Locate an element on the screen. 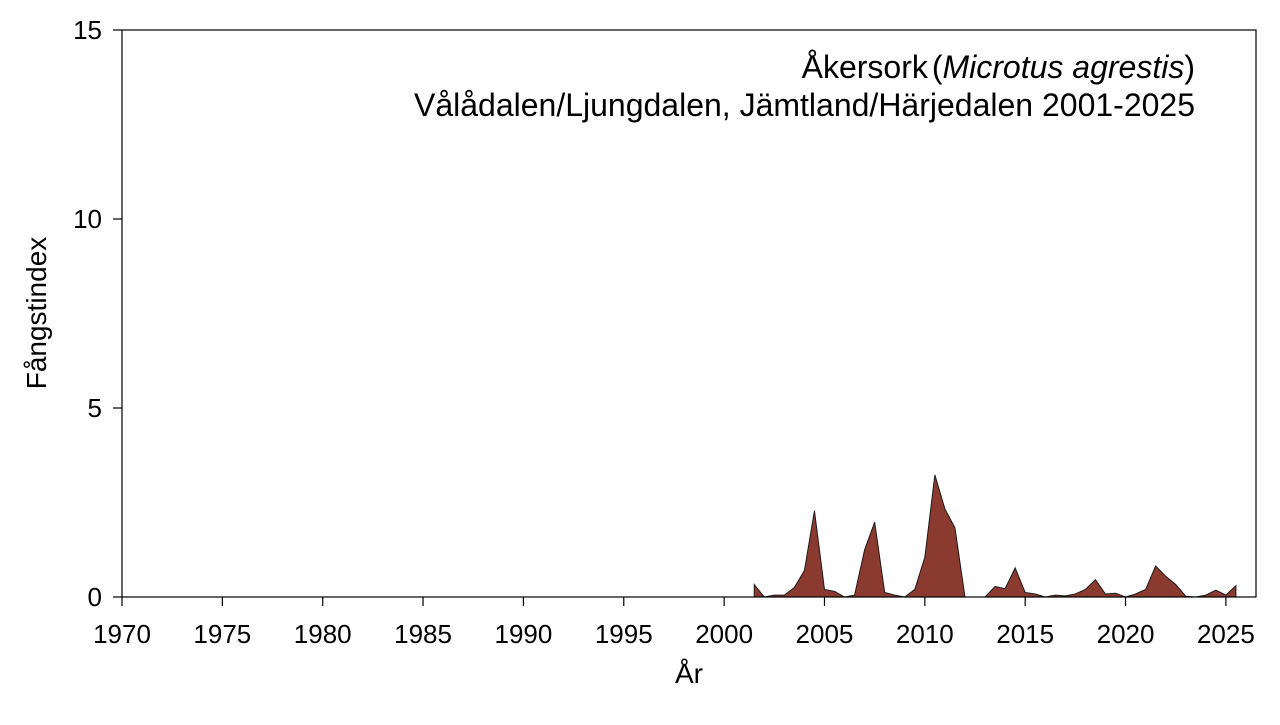 This screenshot has height=725, width=1280. x-tick-label: 1970 is located at coordinates (122, 634).